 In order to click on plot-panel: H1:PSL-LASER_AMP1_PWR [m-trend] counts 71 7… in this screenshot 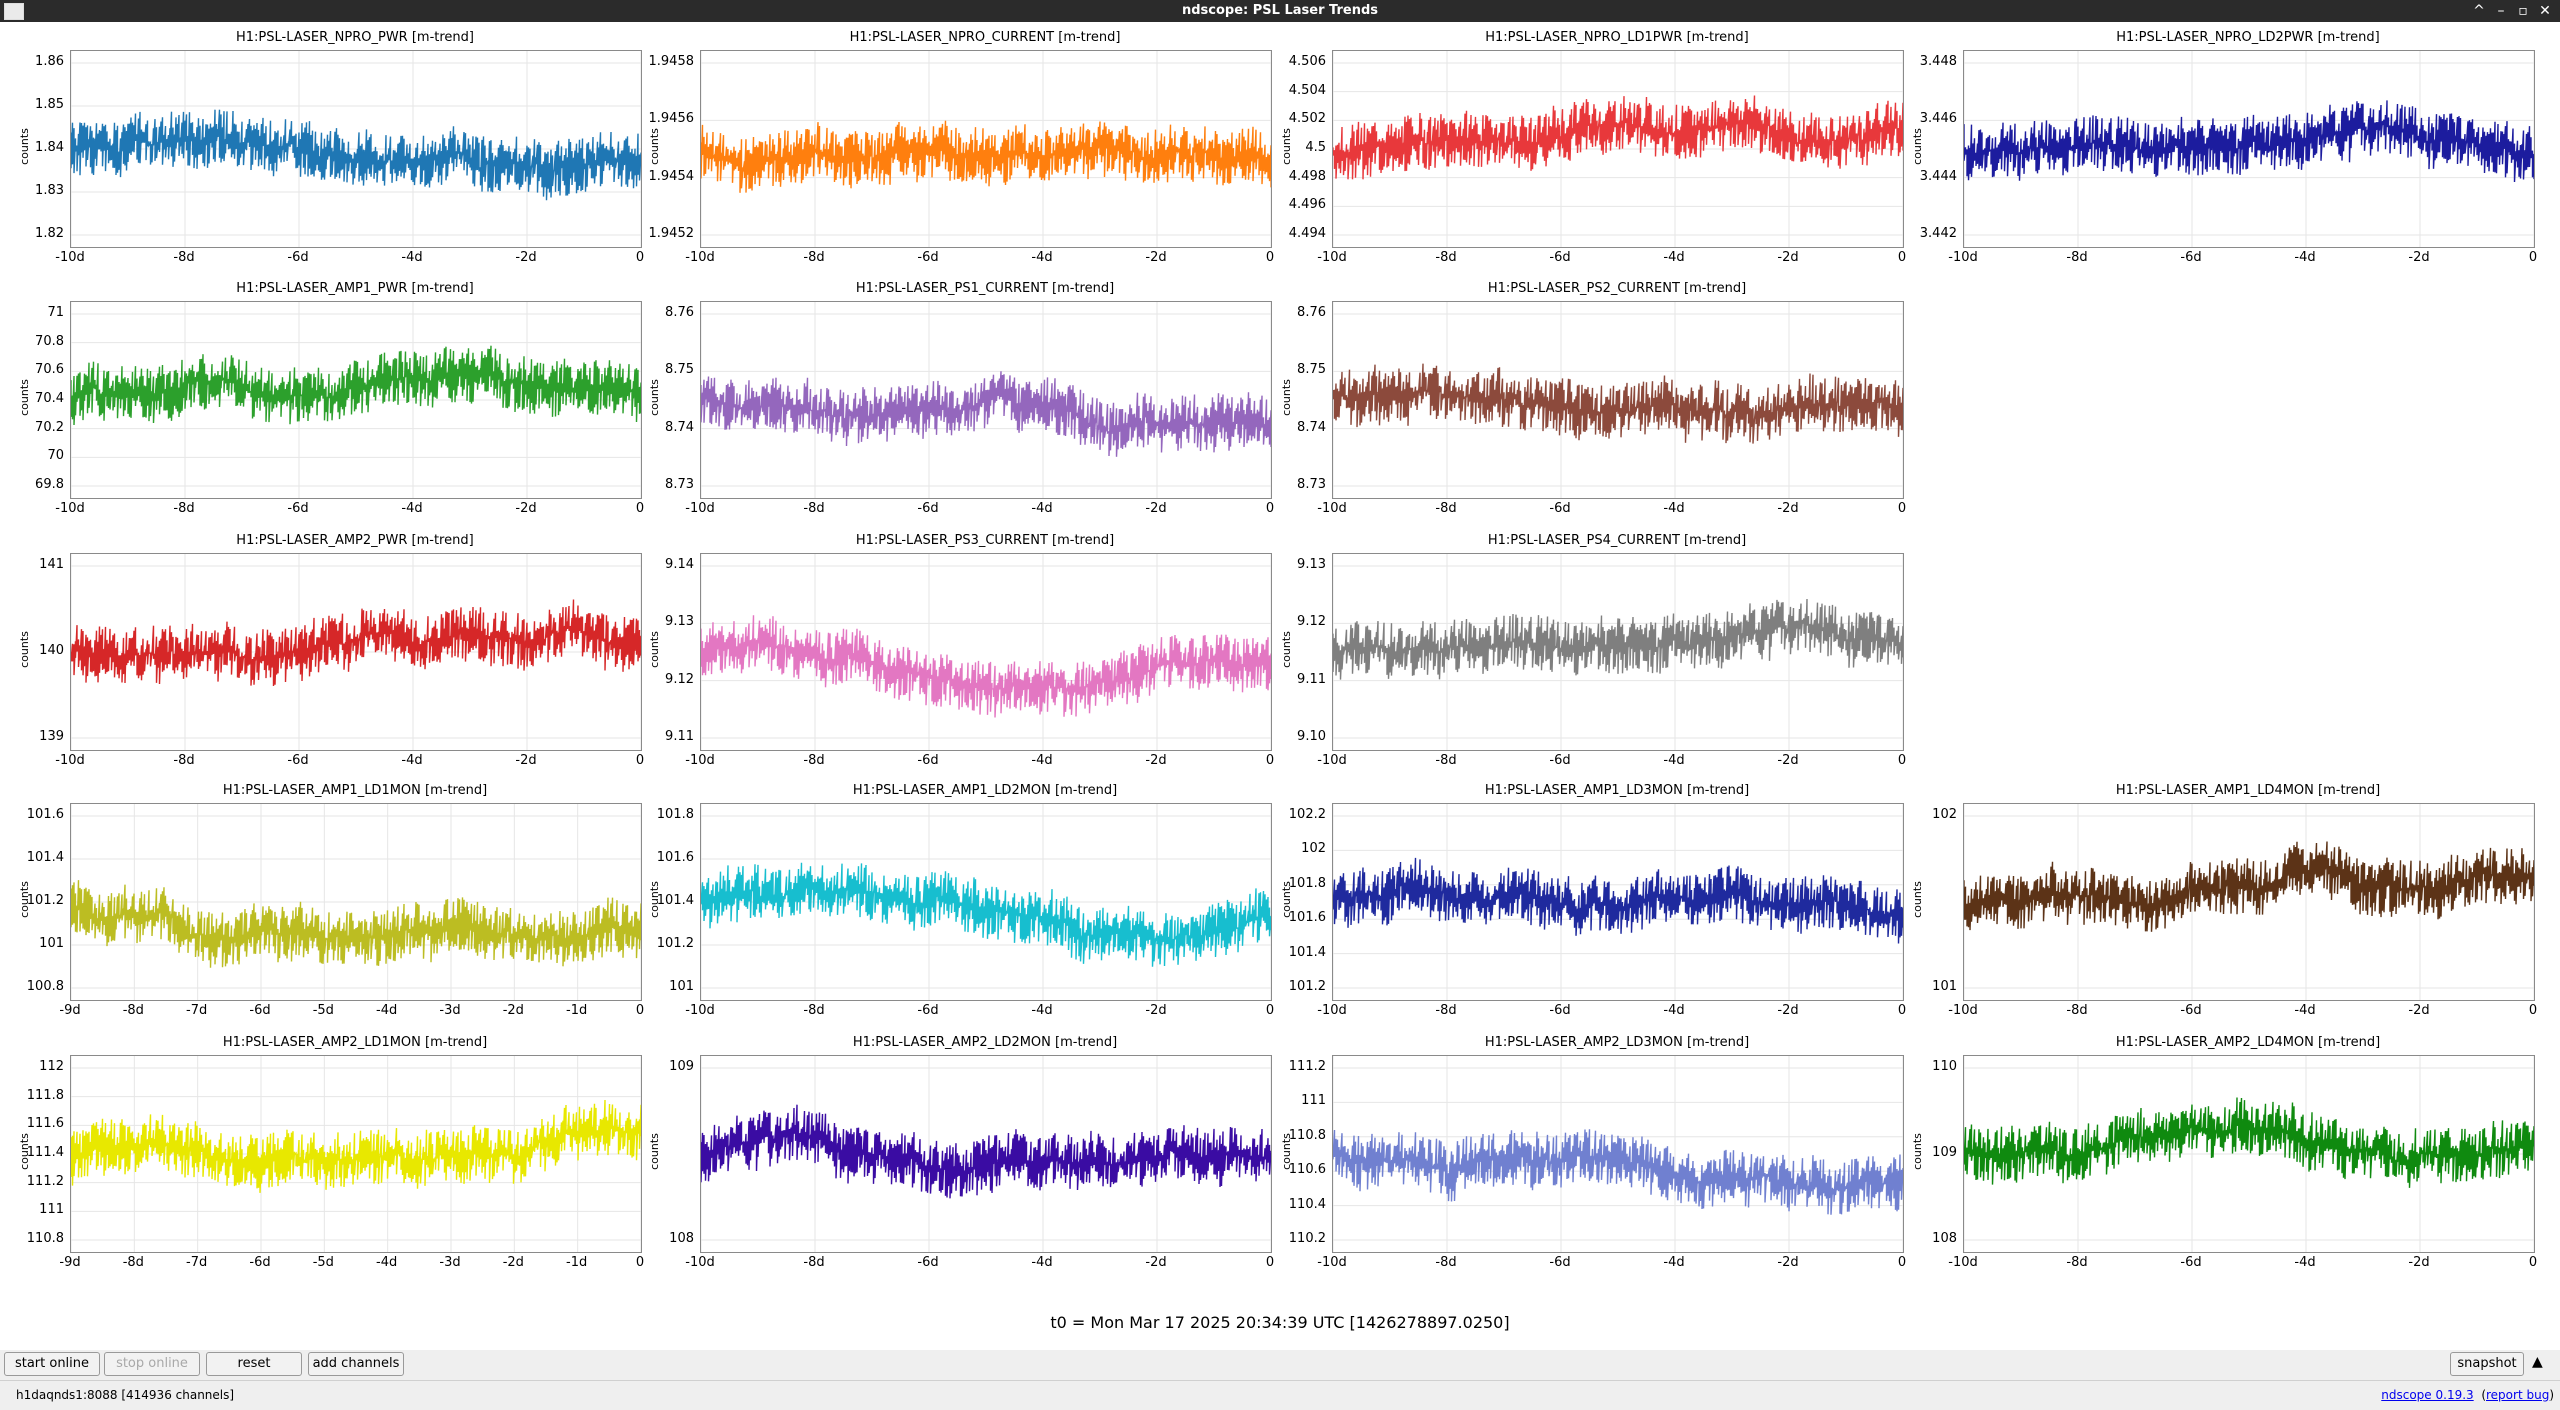, I will do `click(322, 402)`.